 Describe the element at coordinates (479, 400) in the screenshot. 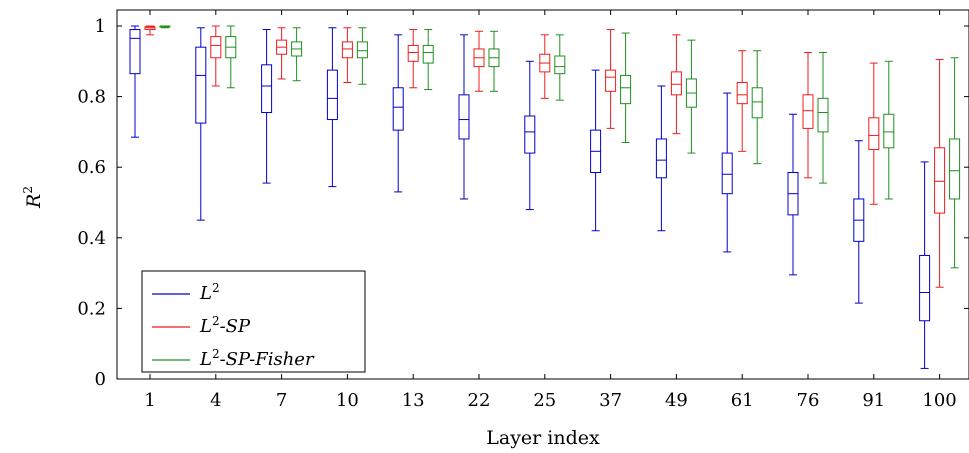

I see `x-tick-label: 22` at that location.